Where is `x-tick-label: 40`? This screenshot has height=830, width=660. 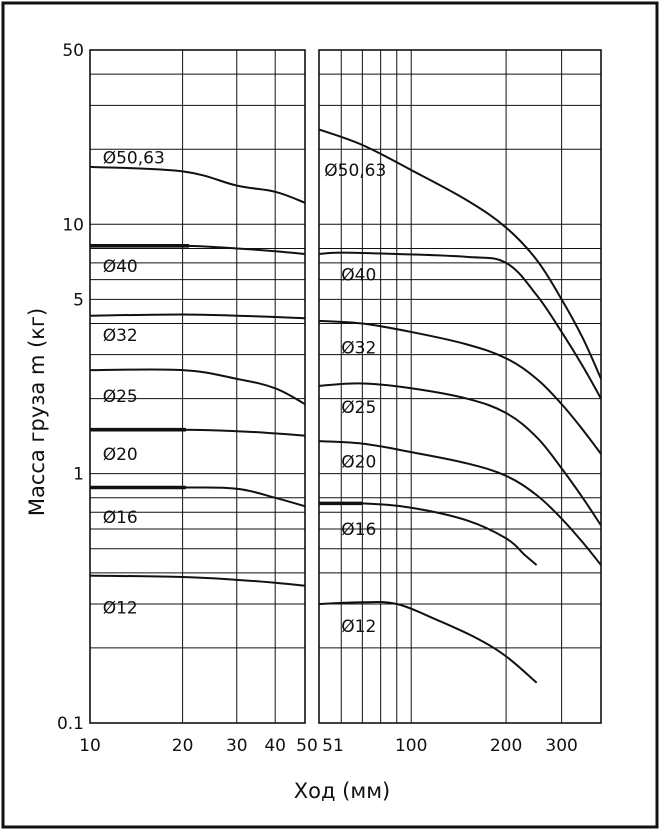
x-tick-label: 40 is located at coordinates (275, 746).